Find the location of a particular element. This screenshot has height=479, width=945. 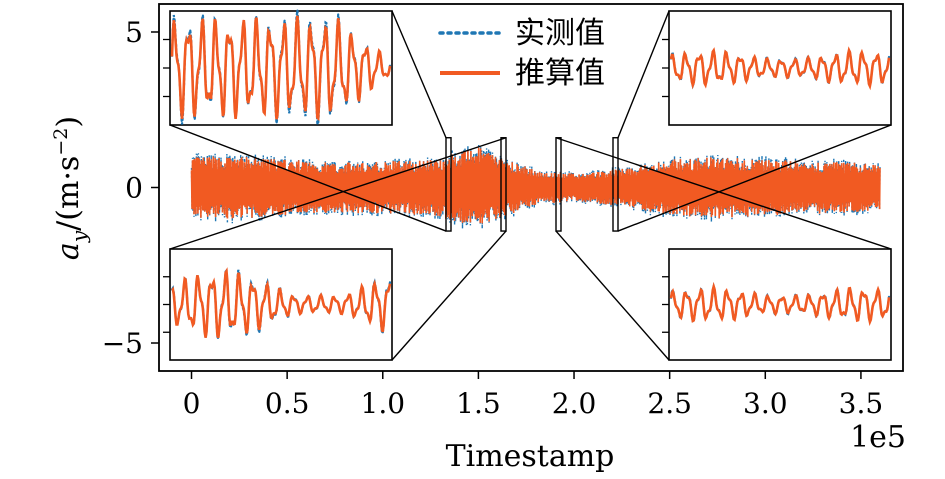

x-tick-label: 3.0 is located at coordinates (765, 403).